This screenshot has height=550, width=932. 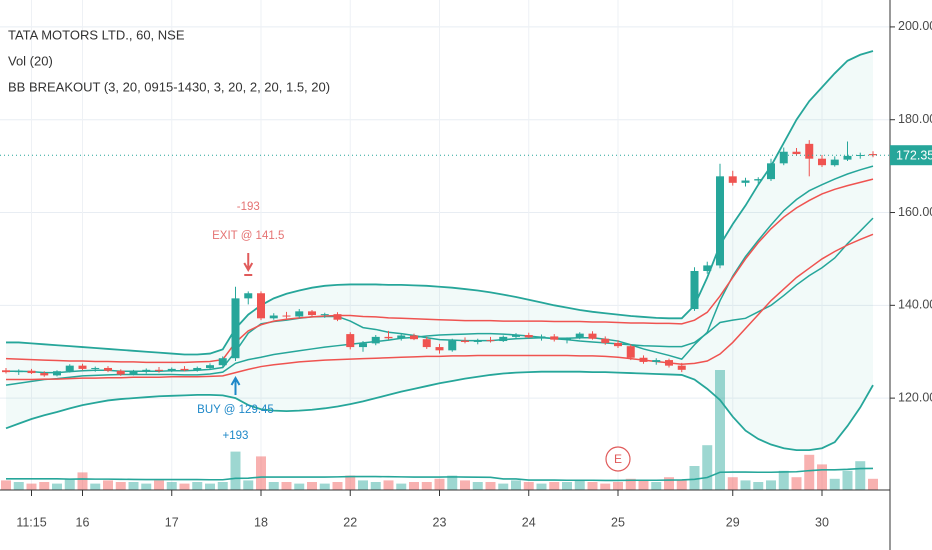 I want to click on last-price-label: 172.35, so click(x=914, y=156).